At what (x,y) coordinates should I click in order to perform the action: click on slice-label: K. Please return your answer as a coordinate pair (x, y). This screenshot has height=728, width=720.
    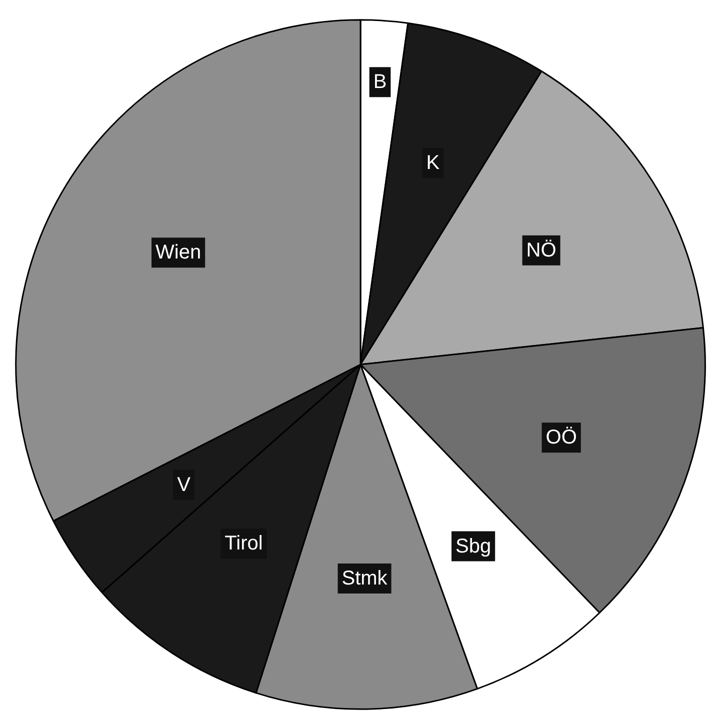
    Looking at the image, I should click on (433, 163).